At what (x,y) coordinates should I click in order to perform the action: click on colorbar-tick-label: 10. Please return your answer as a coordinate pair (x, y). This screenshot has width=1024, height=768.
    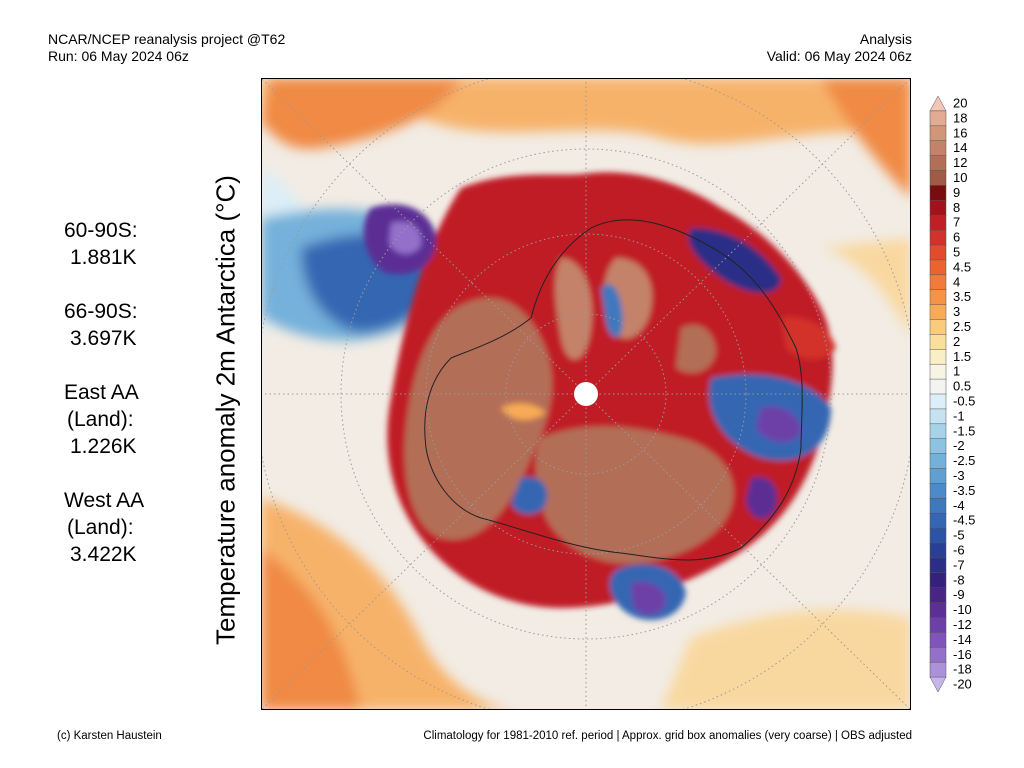
    Looking at the image, I should click on (960, 177).